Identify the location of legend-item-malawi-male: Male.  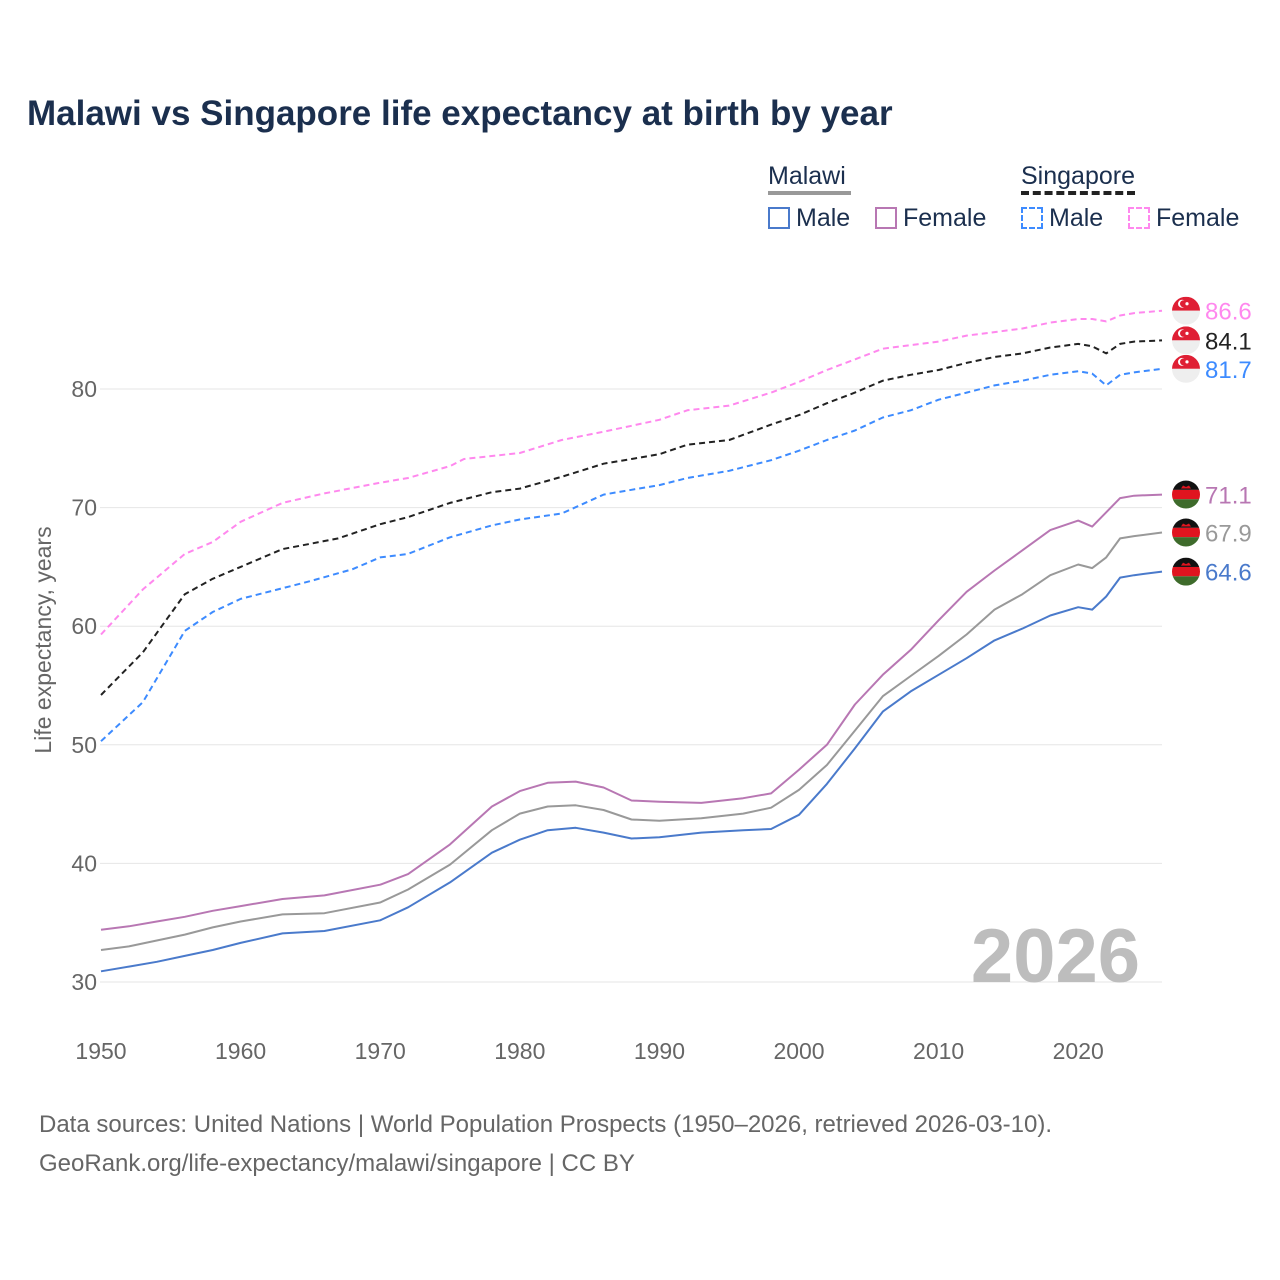
(809, 218).